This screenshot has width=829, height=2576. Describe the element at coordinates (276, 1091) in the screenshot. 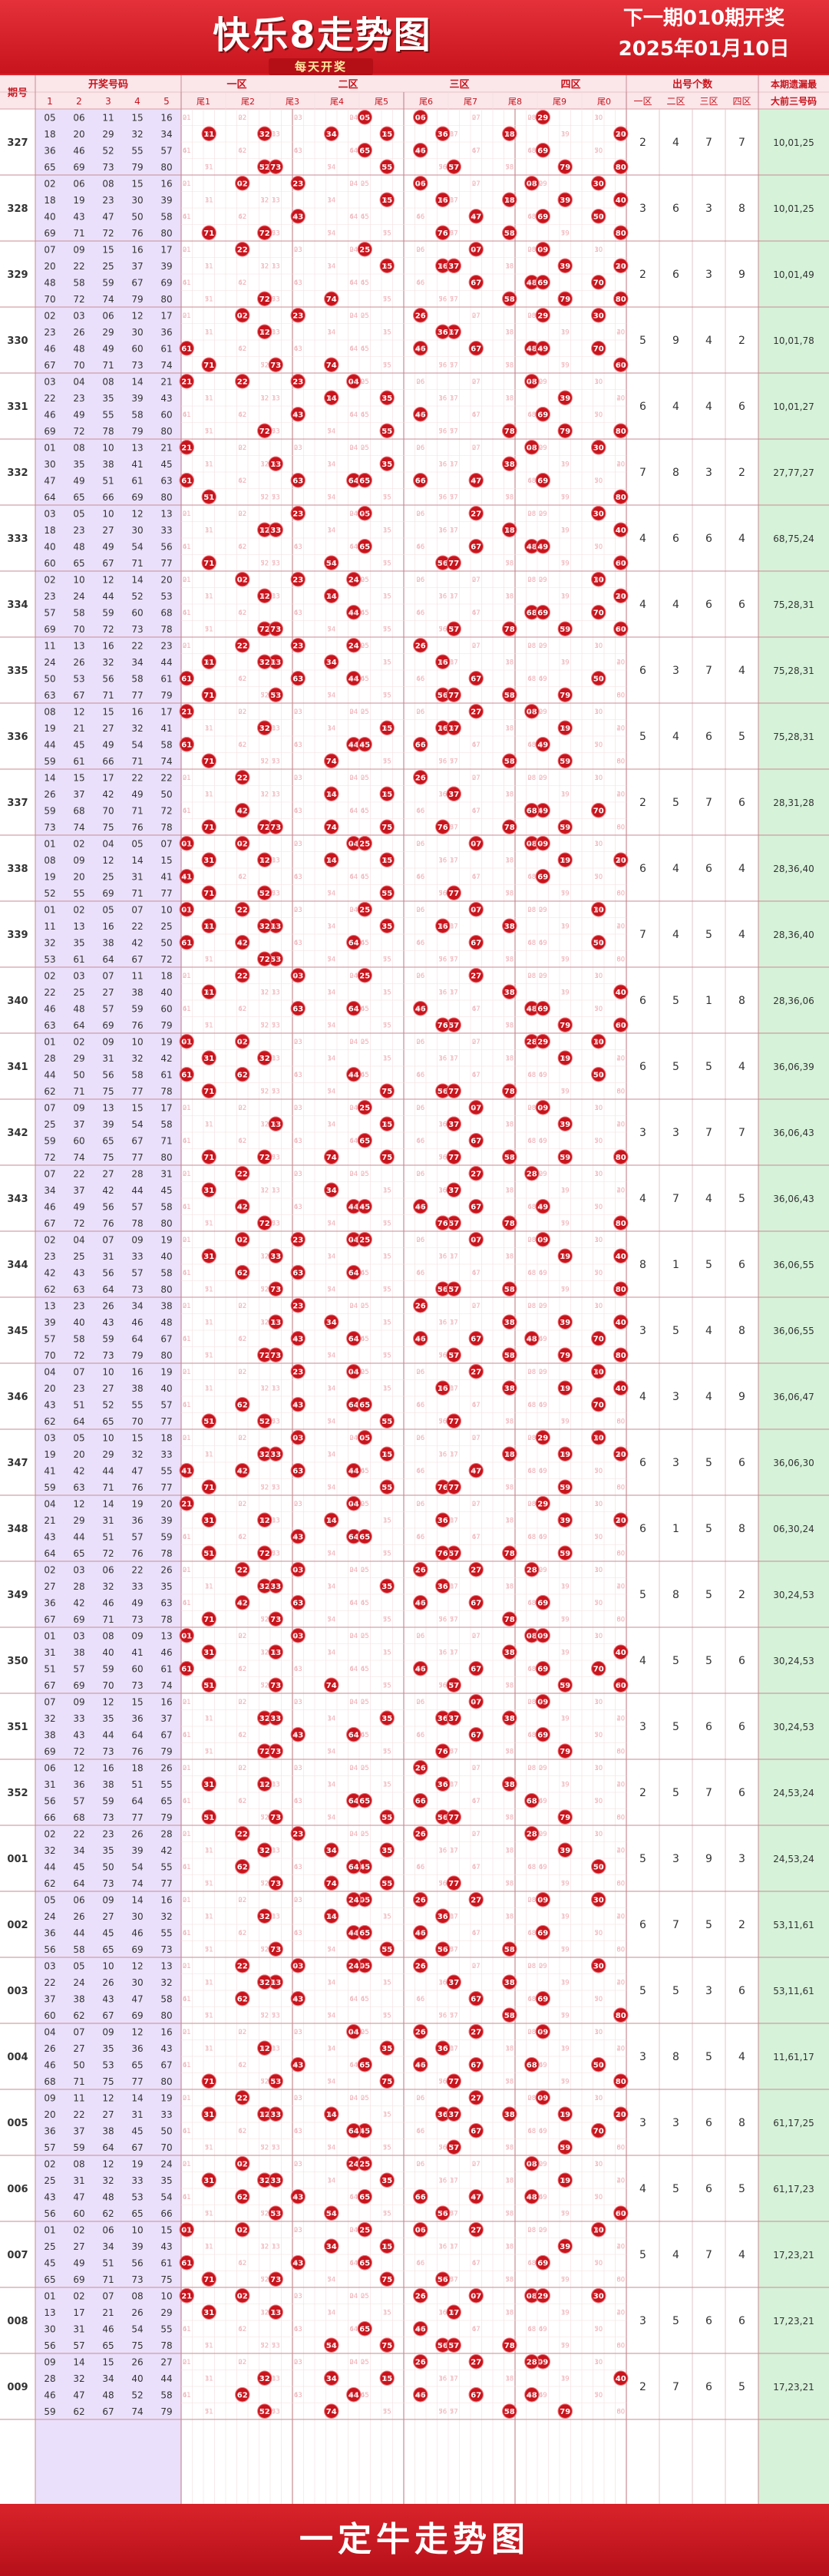

I see `miss-number: 73` at that location.